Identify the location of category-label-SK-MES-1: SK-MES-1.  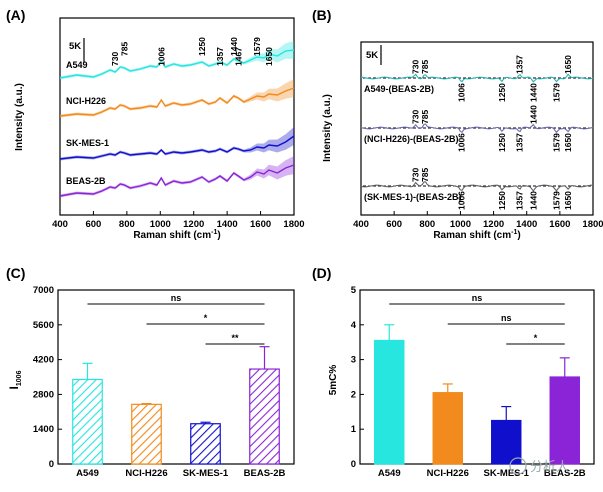
(206, 473).